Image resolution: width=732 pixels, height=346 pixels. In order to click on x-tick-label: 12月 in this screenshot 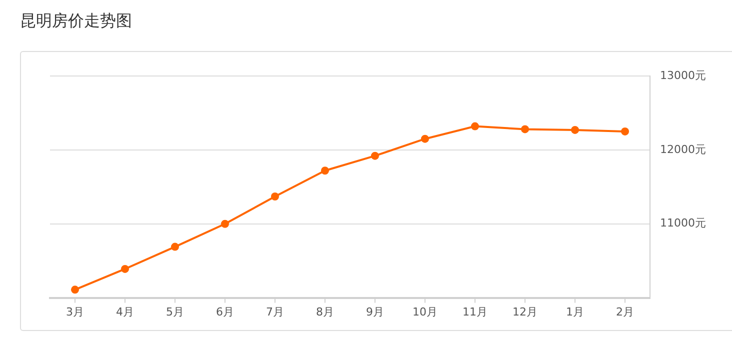, I will do `click(525, 311)`.